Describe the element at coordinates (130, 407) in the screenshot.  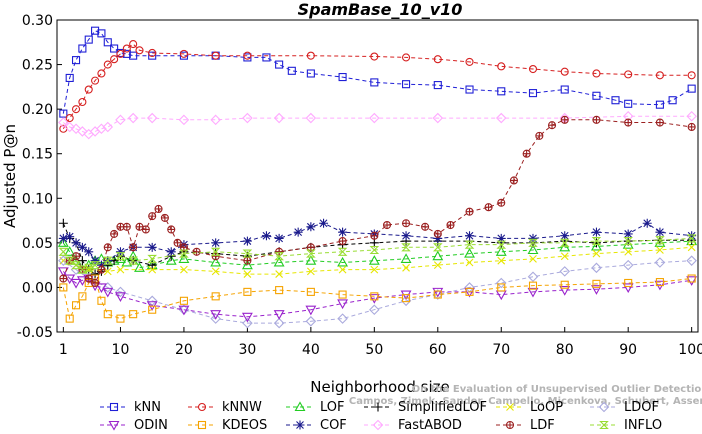
I see `legend-item-knn: kNN` at that location.